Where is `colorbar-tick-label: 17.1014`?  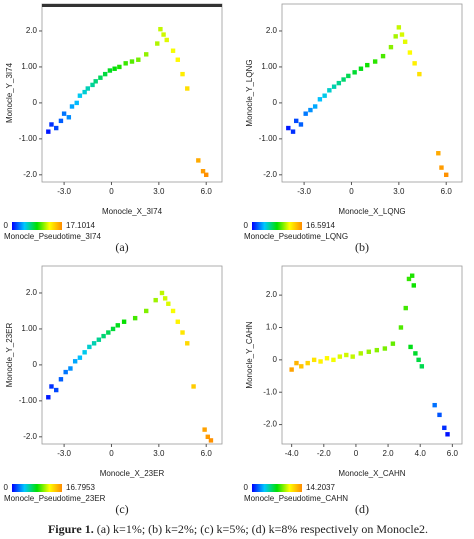
colorbar-tick-label: 17.1014 is located at coordinates (80, 225).